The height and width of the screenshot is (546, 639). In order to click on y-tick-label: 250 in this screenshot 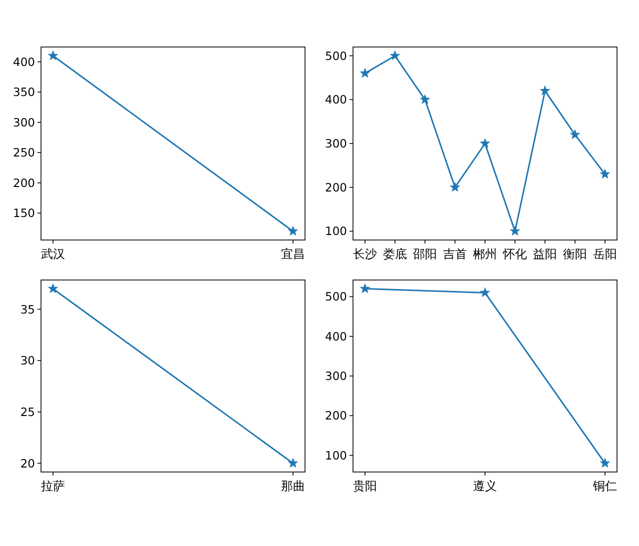, I will do `click(24, 153)`.